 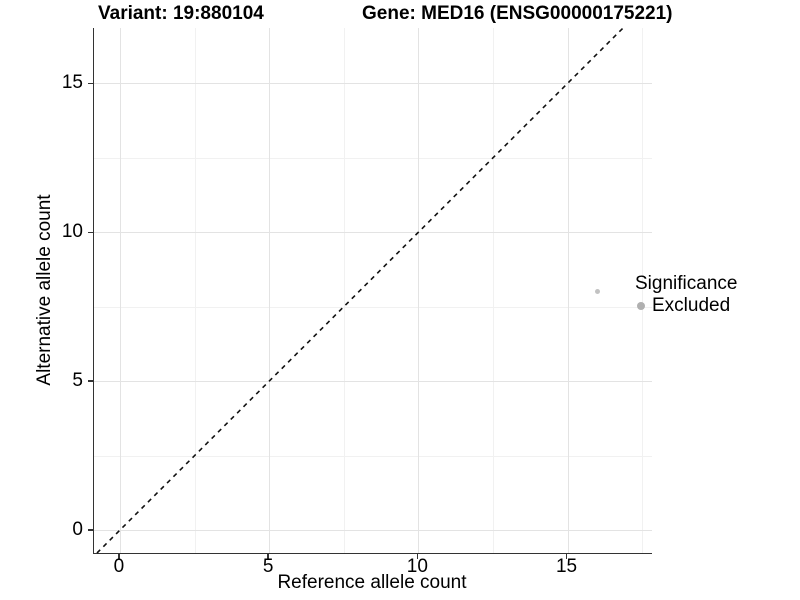 I want to click on legend-title: Significance, so click(x=686, y=283).